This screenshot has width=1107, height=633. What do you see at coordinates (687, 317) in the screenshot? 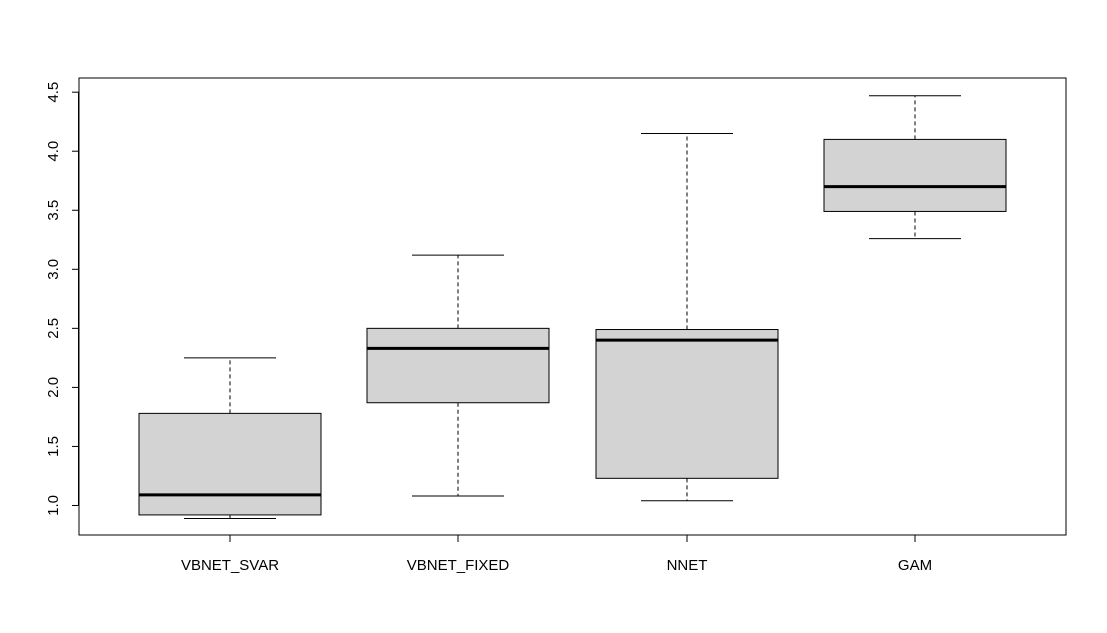
I see `box-nnet` at bounding box center [687, 317].